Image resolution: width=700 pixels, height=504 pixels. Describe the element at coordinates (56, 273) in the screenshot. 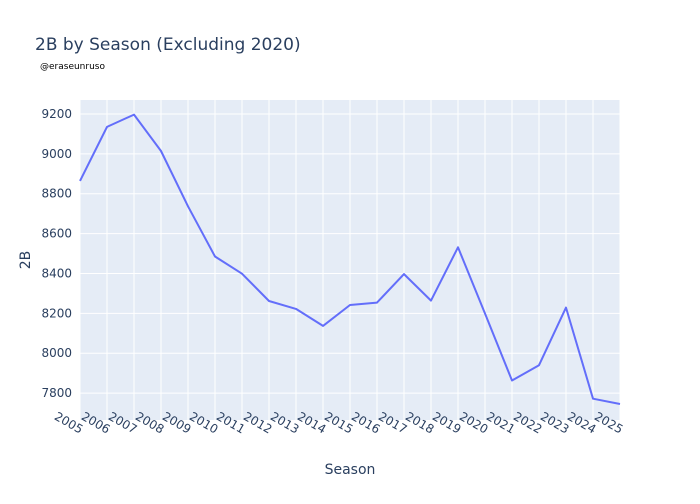

I see `y-tick-label: 8400` at that location.